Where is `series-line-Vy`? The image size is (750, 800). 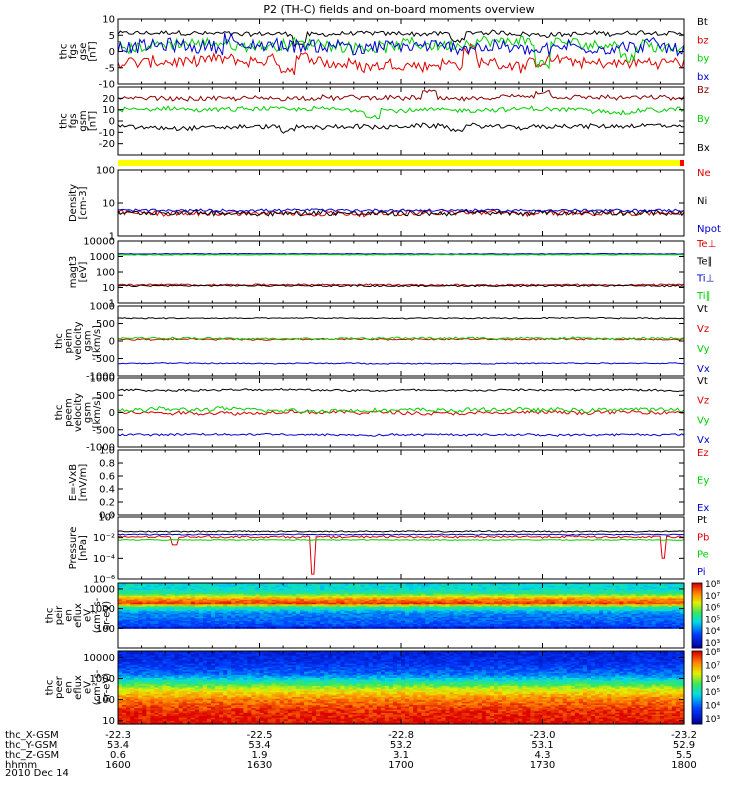 series-line-Vy is located at coordinates (401, 338).